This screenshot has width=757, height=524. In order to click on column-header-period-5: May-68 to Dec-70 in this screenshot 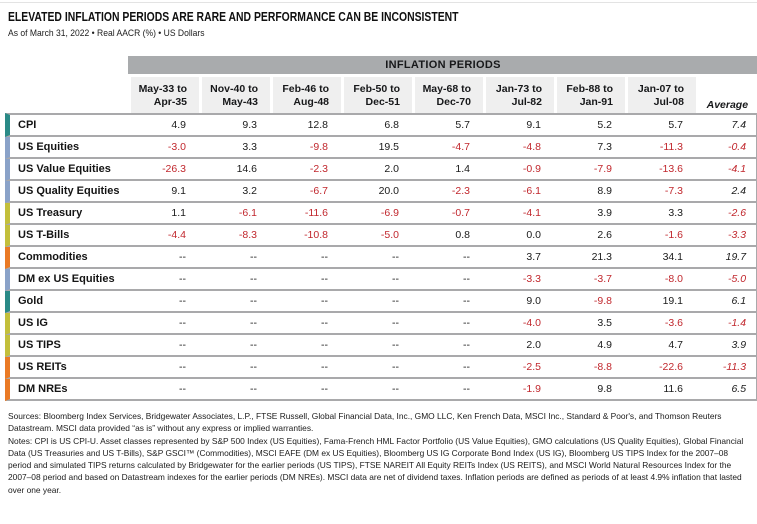, I will do `click(447, 95)`.